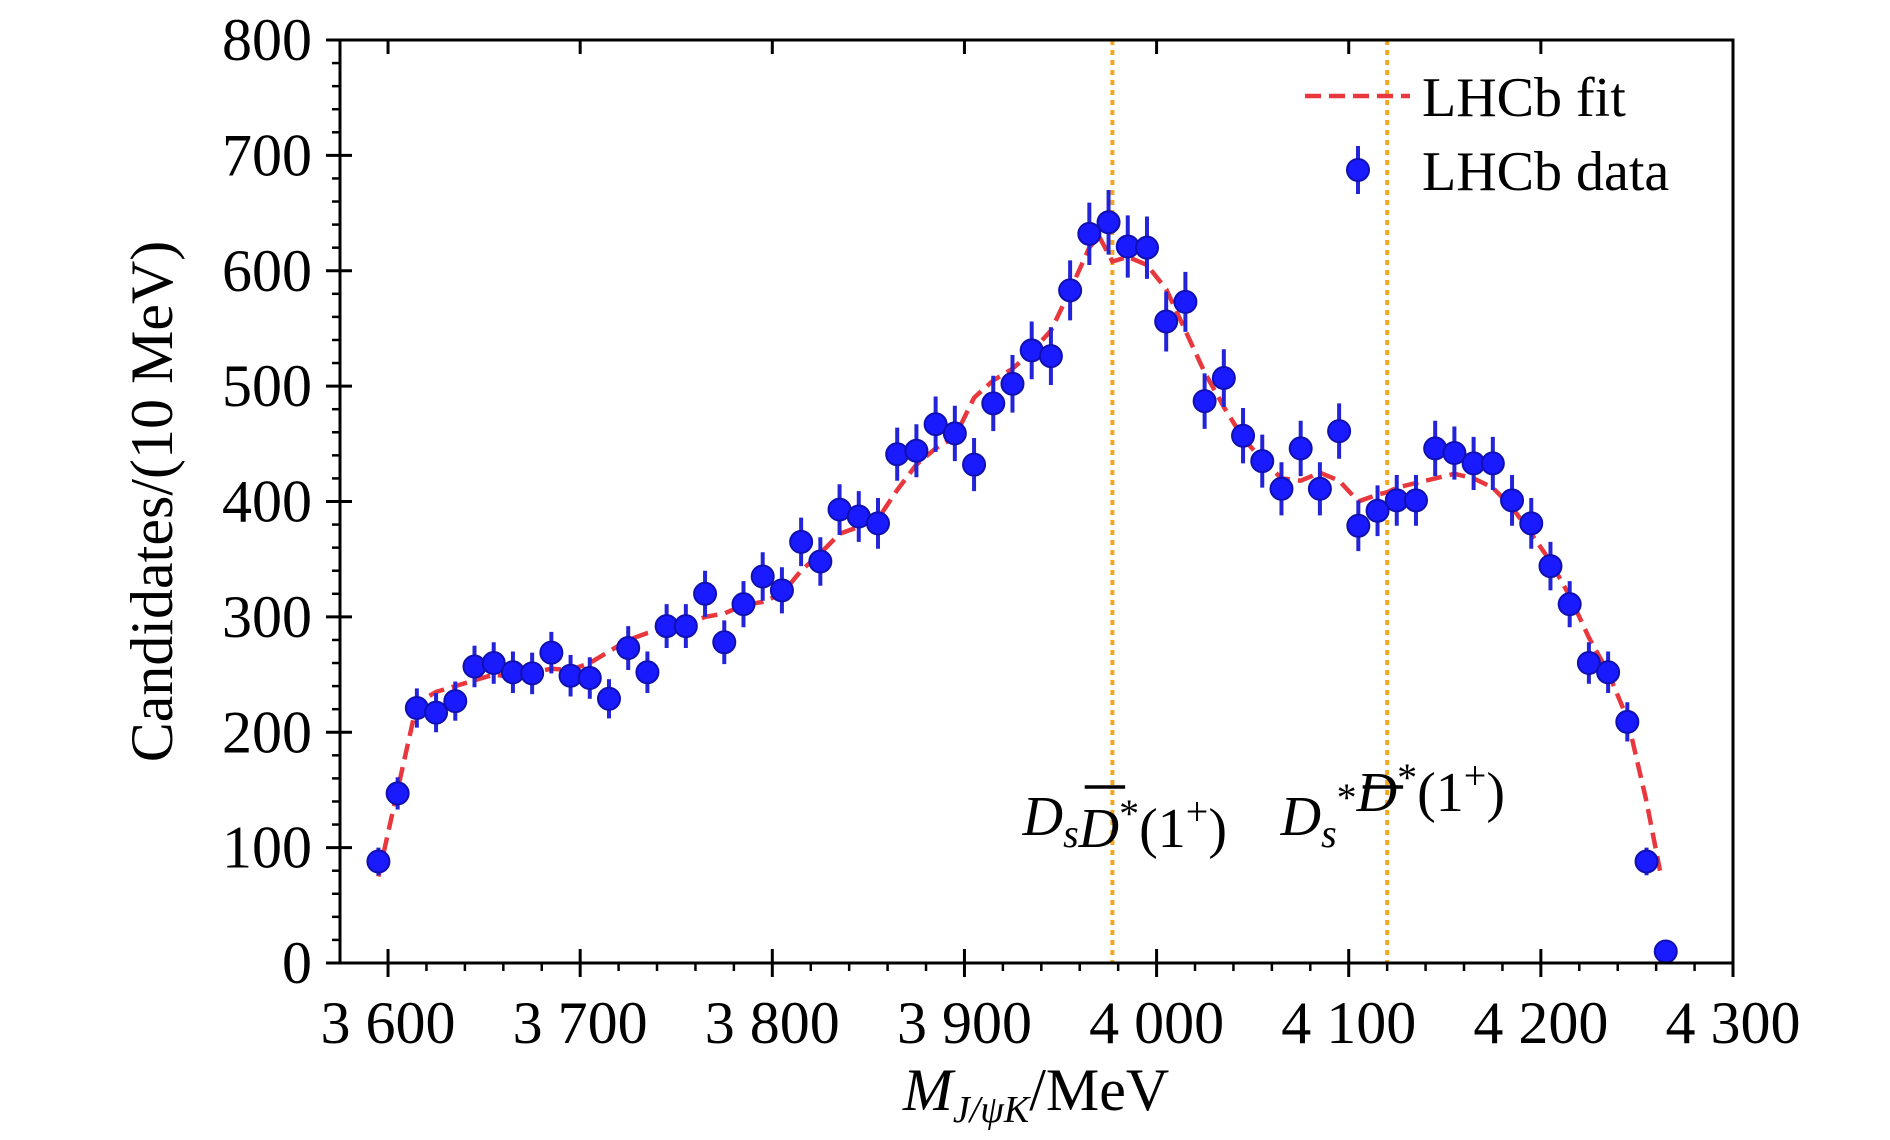  What do you see at coordinates (388, 1023) in the screenshot?
I see `x-tick-label: 3 600` at bounding box center [388, 1023].